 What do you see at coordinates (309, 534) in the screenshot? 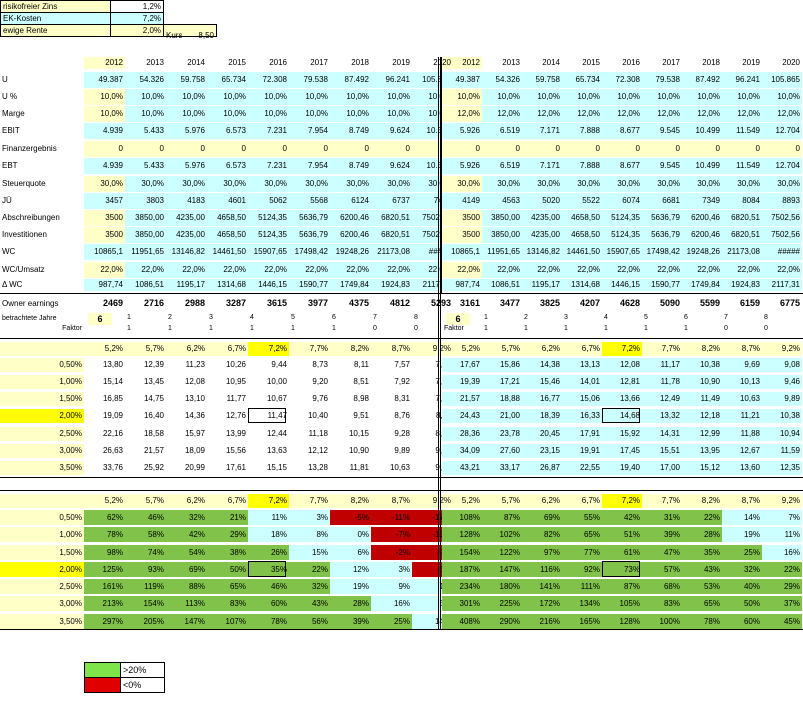
I see `upside-cell: 8%` at bounding box center [309, 534].